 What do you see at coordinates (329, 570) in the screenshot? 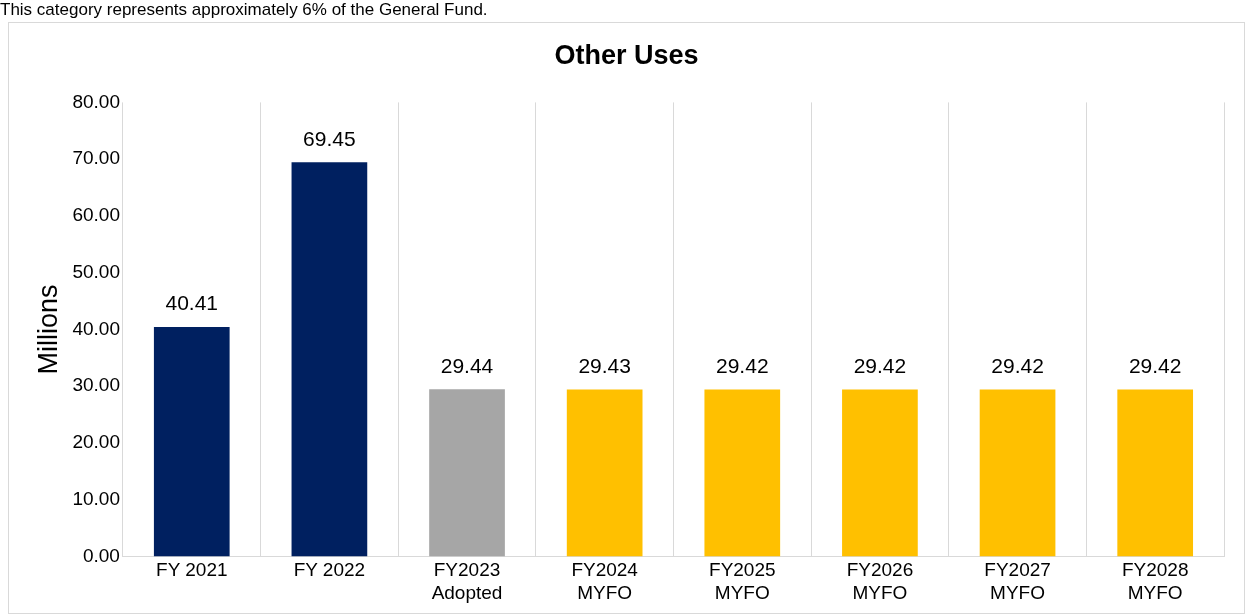
I see `x-tick-label: FY 2022` at bounding box center [329, 570].